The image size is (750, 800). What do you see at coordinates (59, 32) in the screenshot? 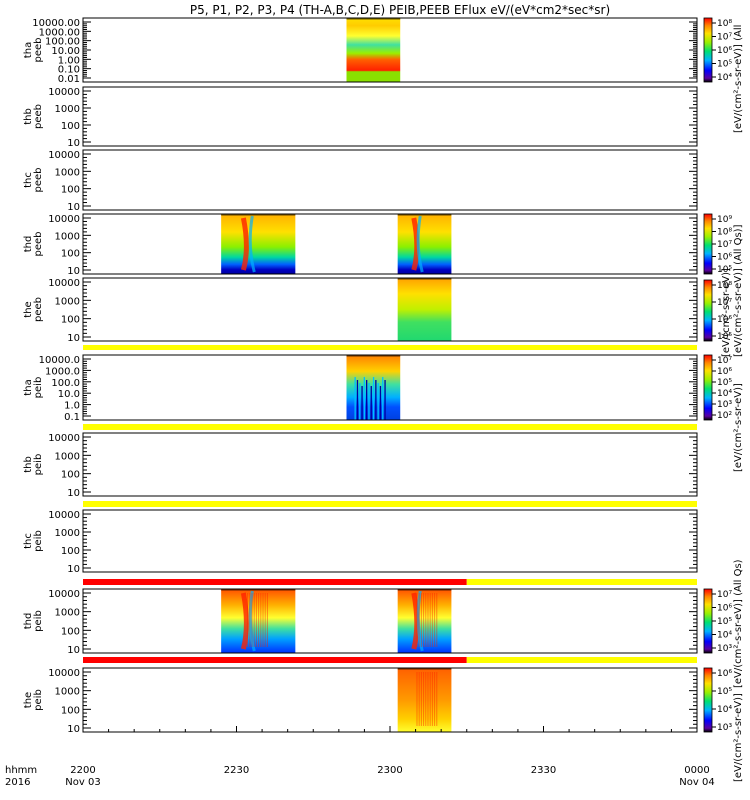
I see `y-tick-label: 1000.00` at bounding box center [59, 32].